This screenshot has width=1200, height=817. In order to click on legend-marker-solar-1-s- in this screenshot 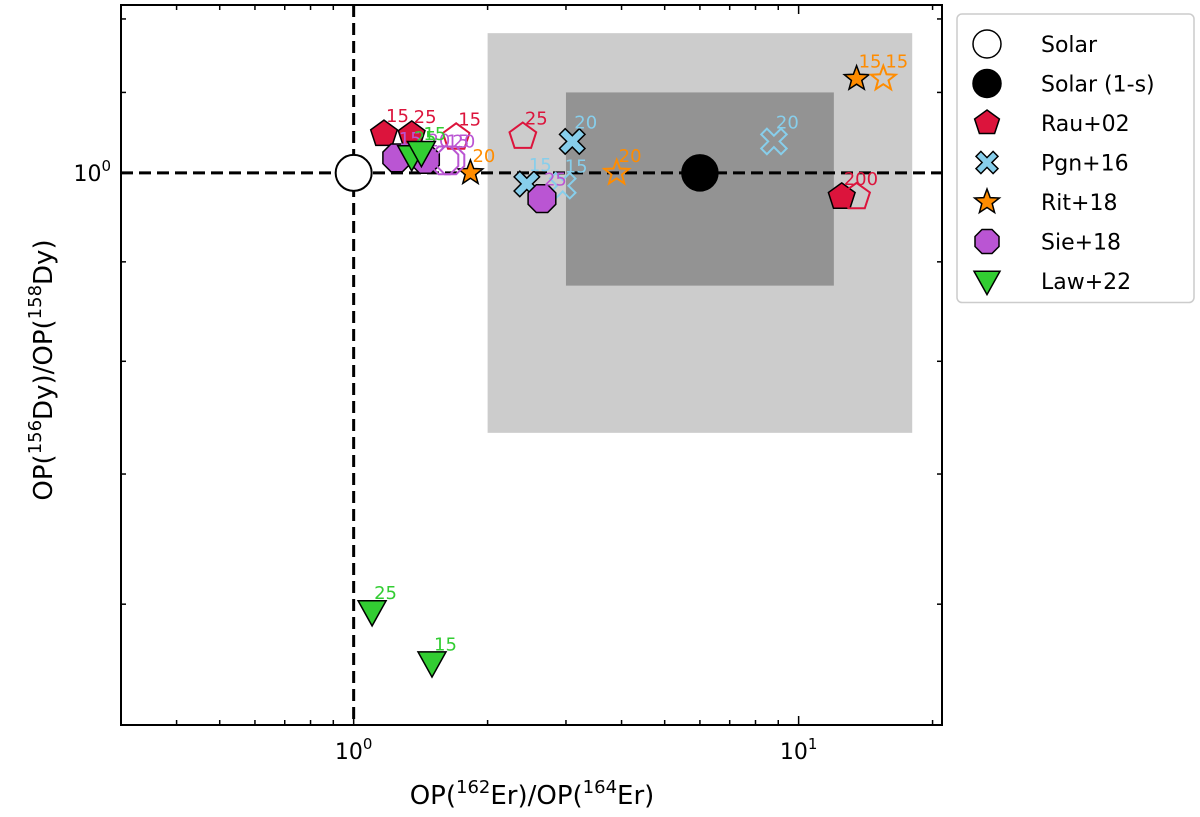, I will do `click(987, 83)`.